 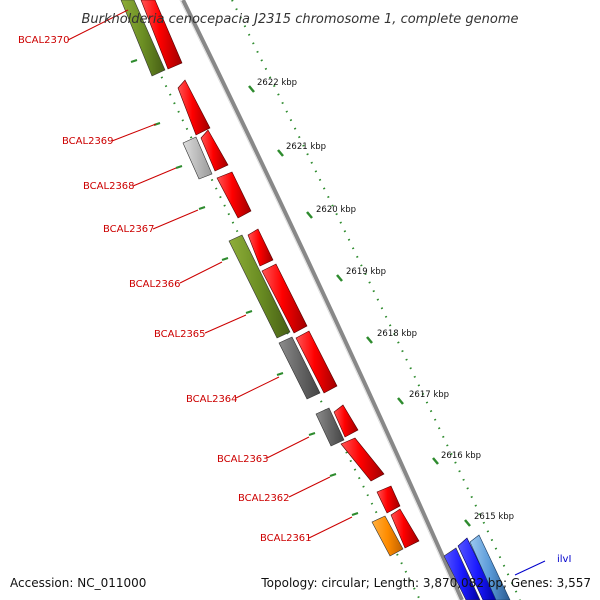 What do you see at coordinates (264, 498) in the screenshot?
I see `gene-label: BCAL2362` at bounding box center [264, 498].